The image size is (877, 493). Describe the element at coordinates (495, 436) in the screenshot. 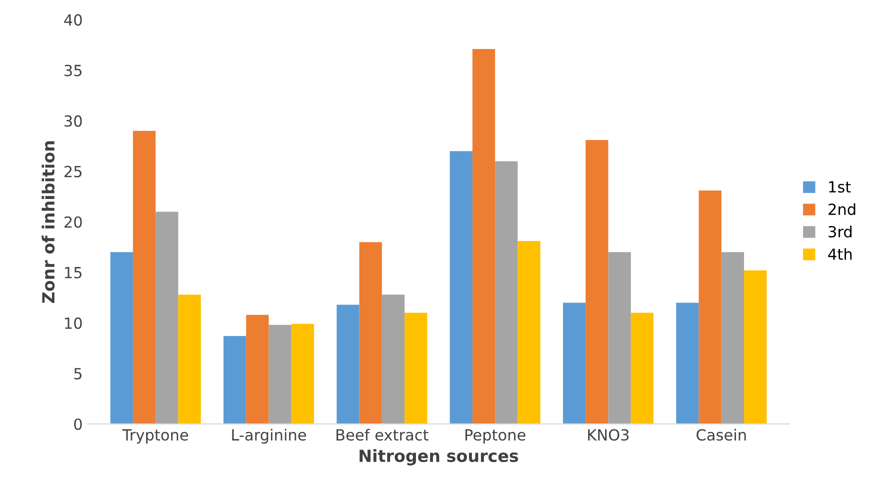

I see `x-tick-label: Peptone` at that location.